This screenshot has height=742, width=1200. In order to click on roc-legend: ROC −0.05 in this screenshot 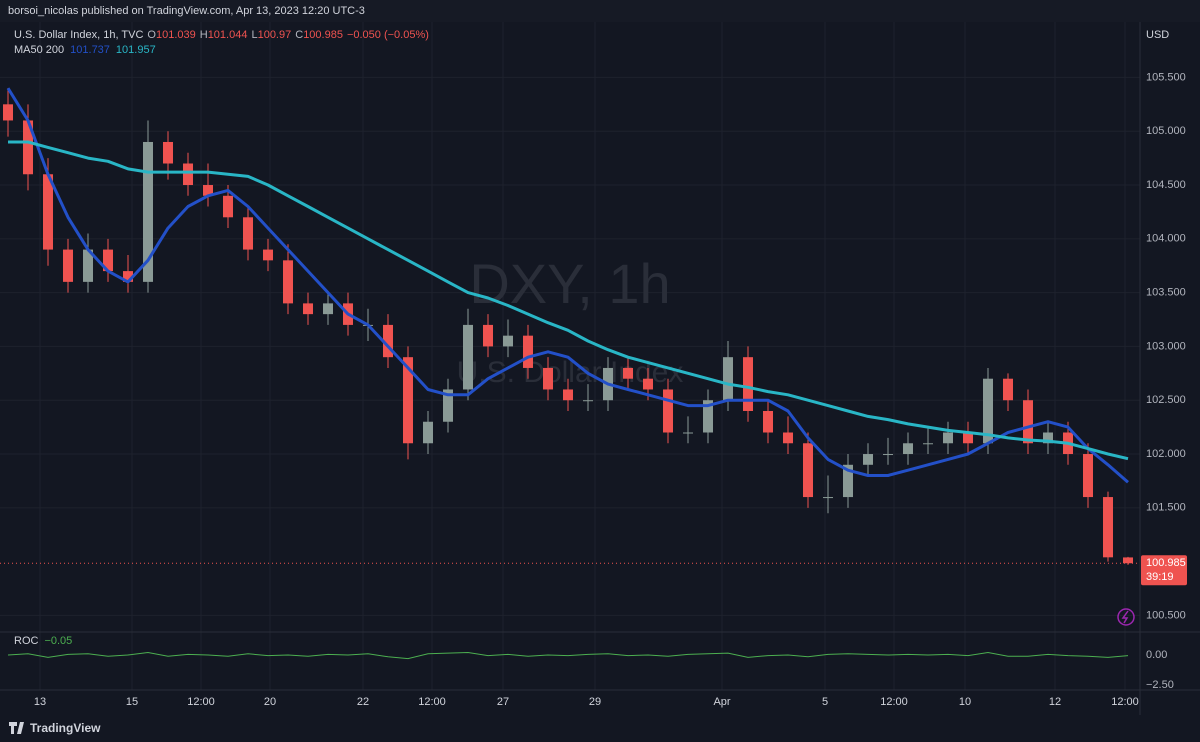, I will do `click(43, 641)`.